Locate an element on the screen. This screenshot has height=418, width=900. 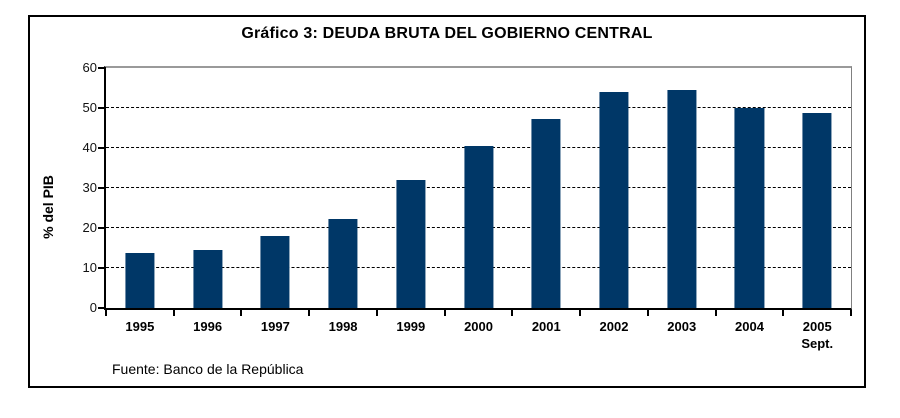
bar-column-2001 is located at coordinates (546, 188).